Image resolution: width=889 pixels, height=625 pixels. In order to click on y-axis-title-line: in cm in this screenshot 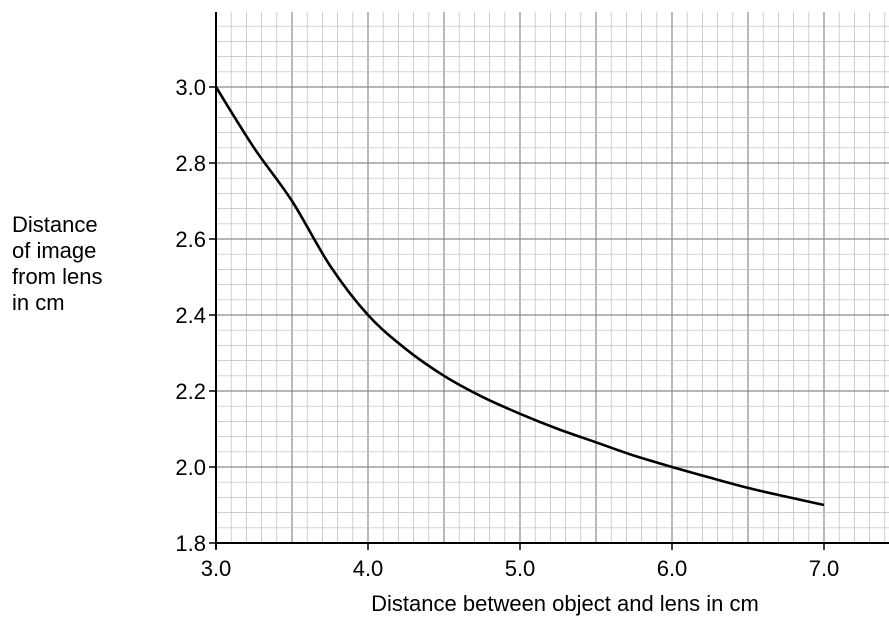, I will do `click(38, 302)`.